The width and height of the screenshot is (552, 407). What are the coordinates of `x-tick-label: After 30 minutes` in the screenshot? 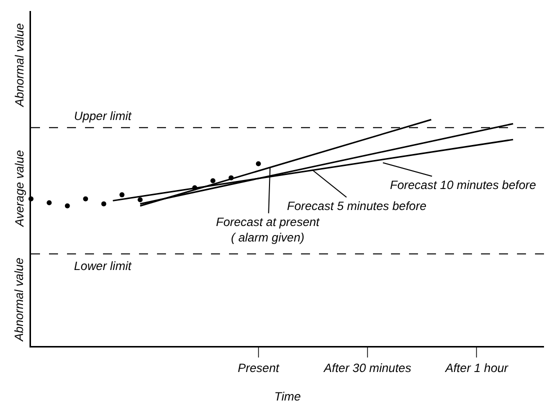 It's located at (367, 367).